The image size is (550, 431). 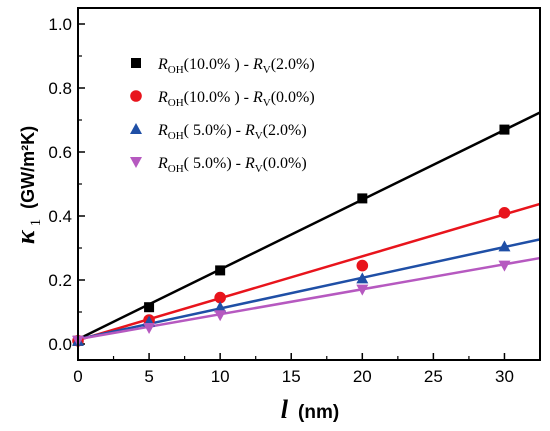 What do you see at coordinates (285, 409) in the screenshot?
I see `x-axis-symbol: l` at bounding box center [285, 409].